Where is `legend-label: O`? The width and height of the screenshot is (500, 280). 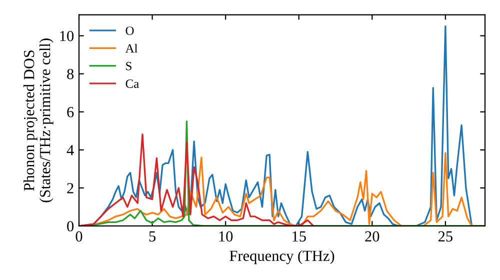
legend-label: O is located at coordinates (130, 30).